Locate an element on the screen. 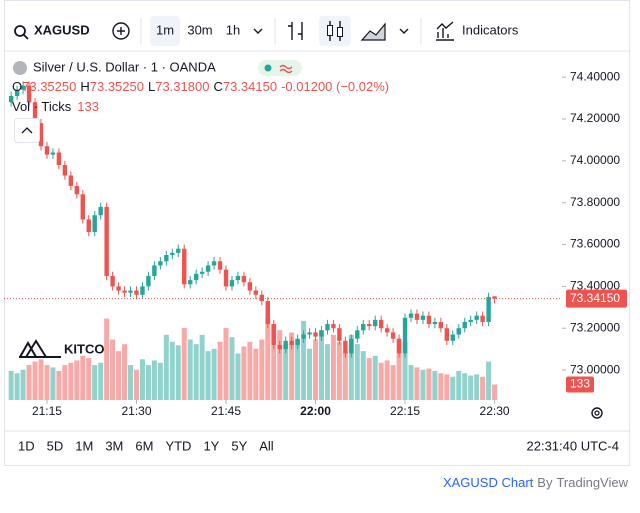 Image resolution: width=640 pixels, height=513 pixels. symbol: XAGUSD is located at coordinates (62, 29).